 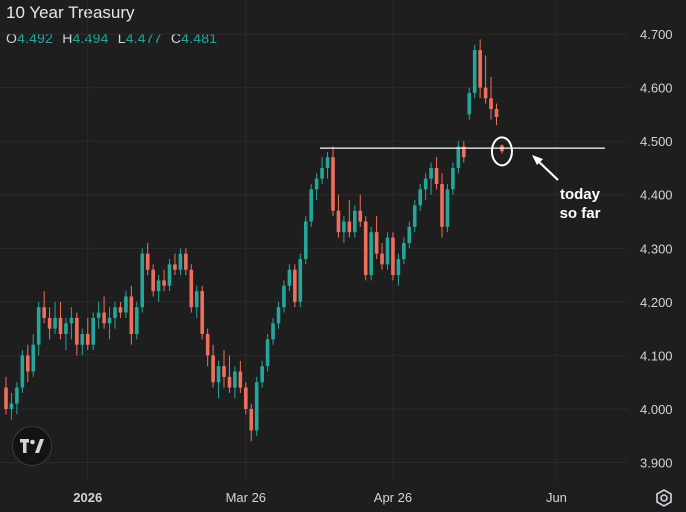 What do you see at coordinates (320, 497) in the screenshot?
I see `x-axis: 2026 Mar 26 Apr 26 Jun` at bounding box center [320, 497].